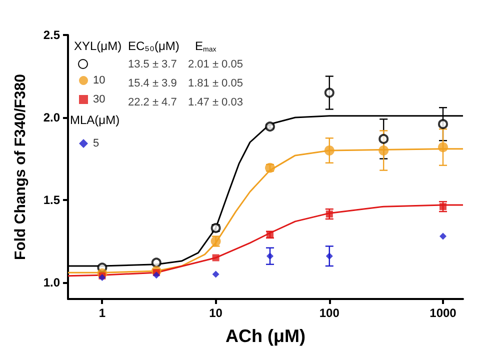 The width and height of the screenshot is (500, 350). I want to click on annotation: MLA(μM), so click(95, 120).